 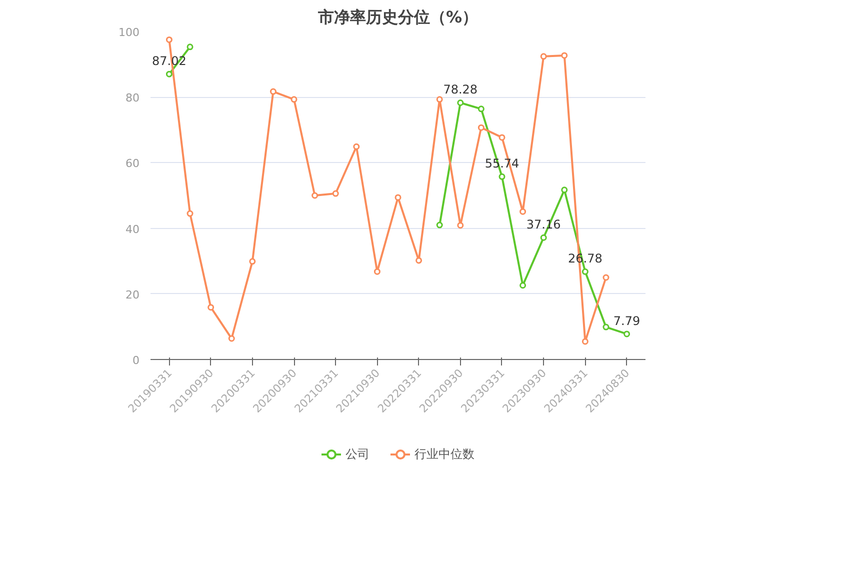 I want to click on legend-label: 行业中位数, so click(x=444, y=454).